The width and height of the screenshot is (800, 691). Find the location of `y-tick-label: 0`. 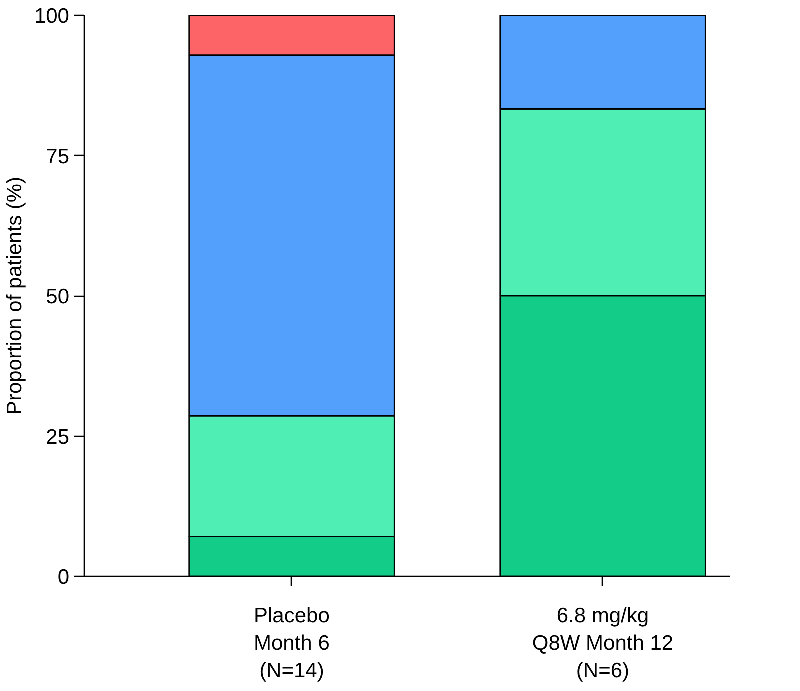

y-tick-label: 0 is located at coordinates (64, 577).